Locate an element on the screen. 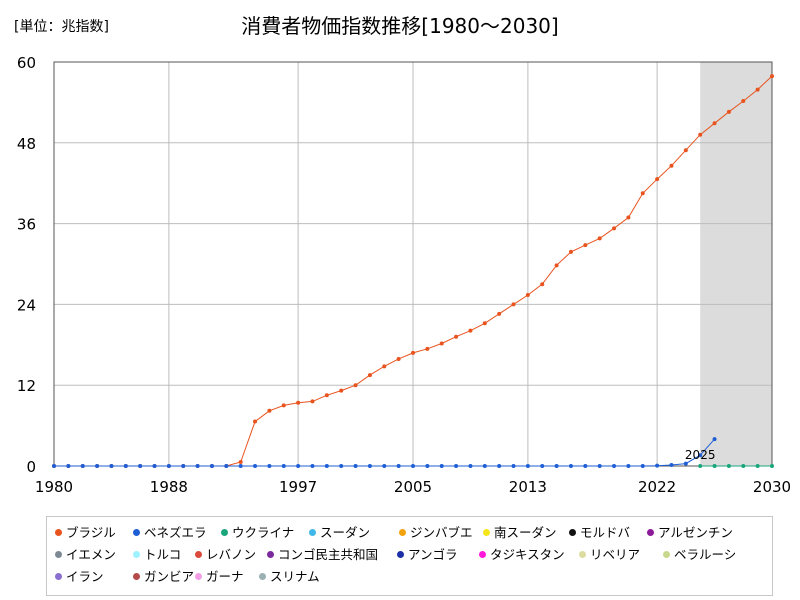  legend-item: スリナム is located at coordinates (289, 575).